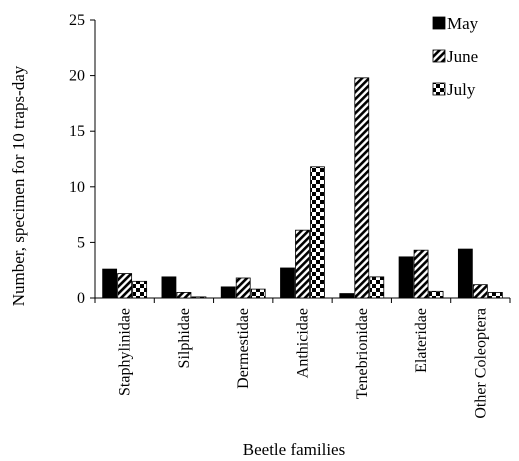  What do you see at coordinates (18, 185) in the screenshot?
I see `y-axis-title: Number, specimen for 10 traps-day` at bounding box center [18, 185].